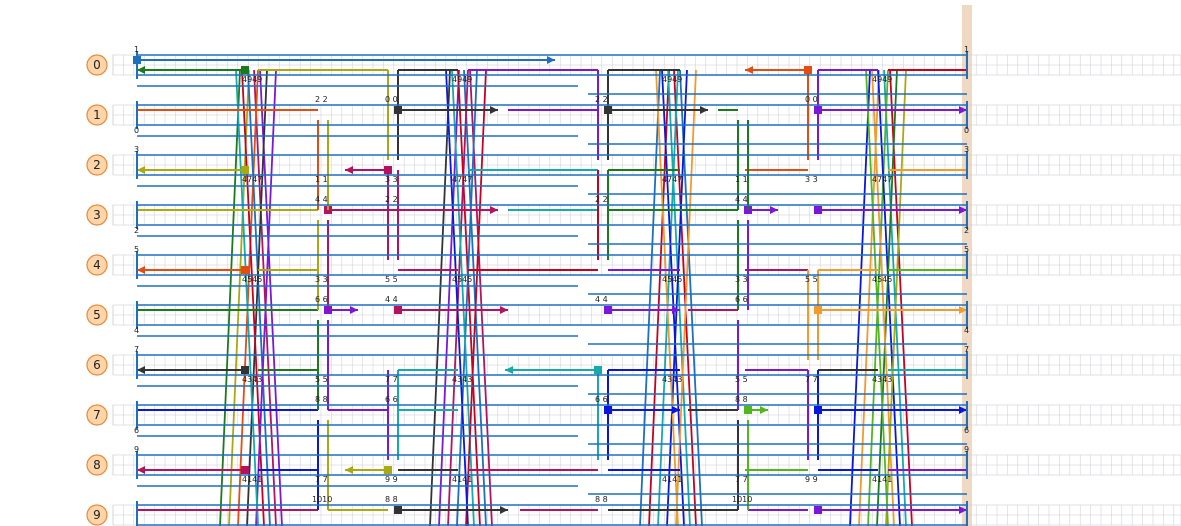 This screenshot has height=526, width=1181. I want to click on lane-marker-0: 0, so click(97, 65).